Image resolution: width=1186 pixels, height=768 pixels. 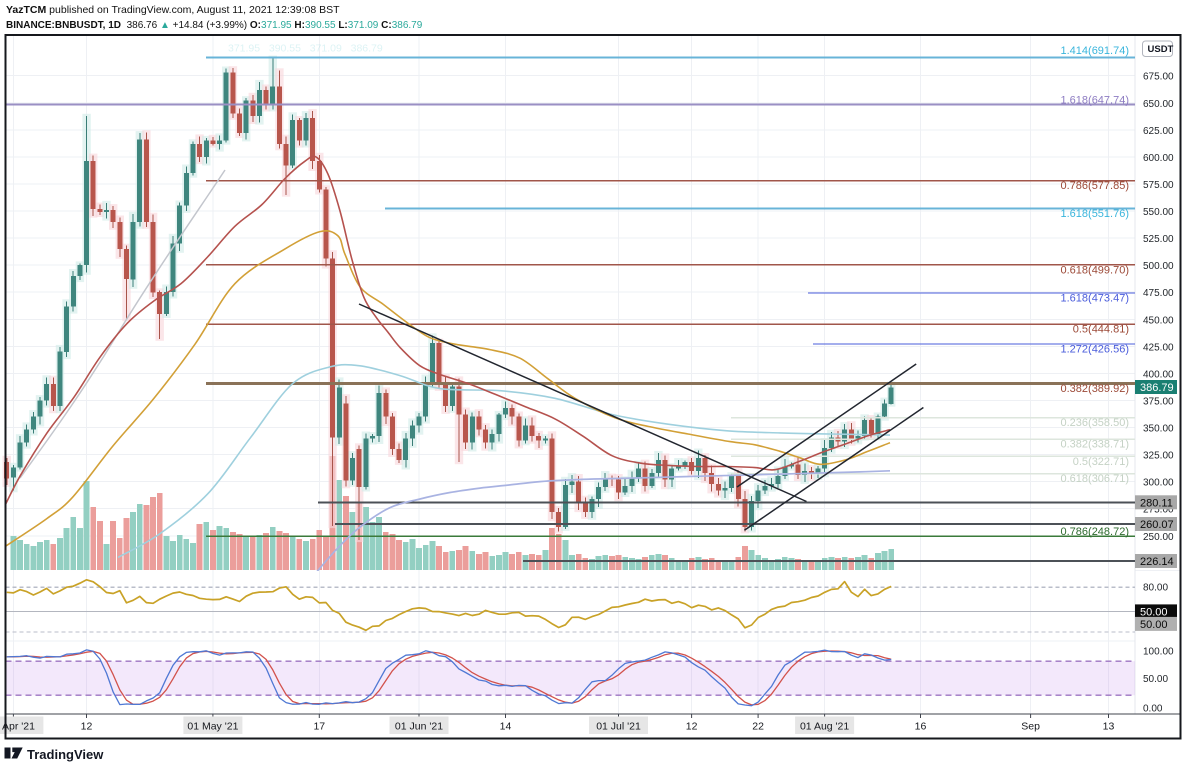 What do you see at coordinates (319, 727) in the screenshot?
I see `svg-text: 17` at bounding box center [319, 727].